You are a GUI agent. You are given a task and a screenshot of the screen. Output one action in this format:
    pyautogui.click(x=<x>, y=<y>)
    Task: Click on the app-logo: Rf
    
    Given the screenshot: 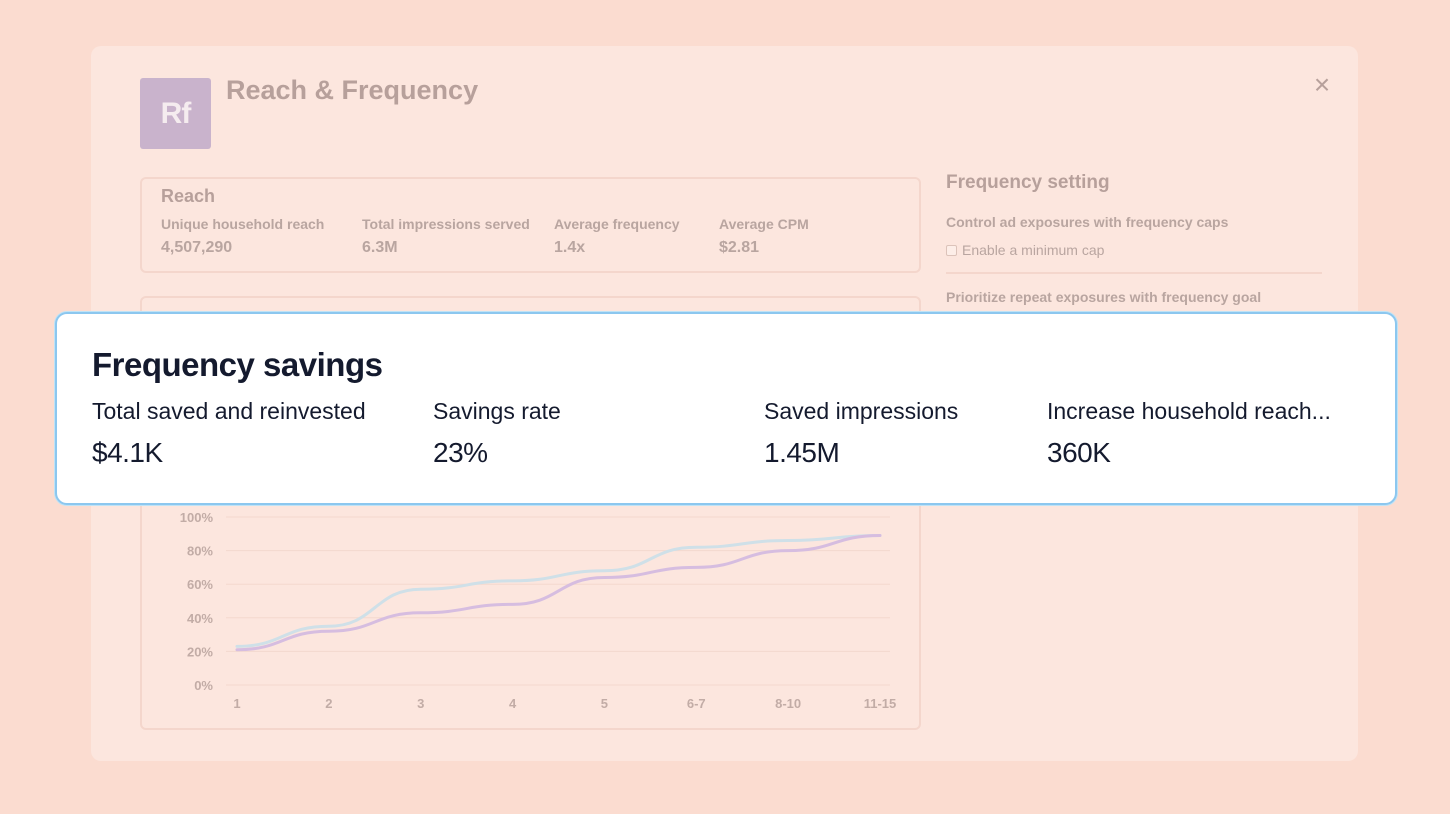 What is the action you would take?
    pyautogui.click(x=175, y=113)
    